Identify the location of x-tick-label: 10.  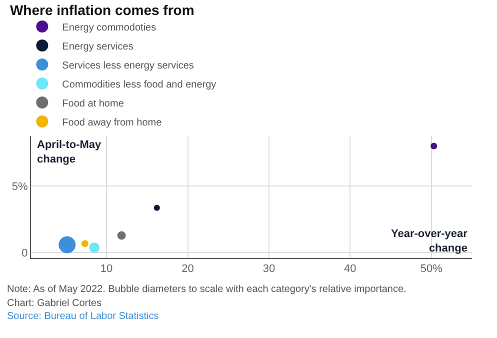
(106, 269).